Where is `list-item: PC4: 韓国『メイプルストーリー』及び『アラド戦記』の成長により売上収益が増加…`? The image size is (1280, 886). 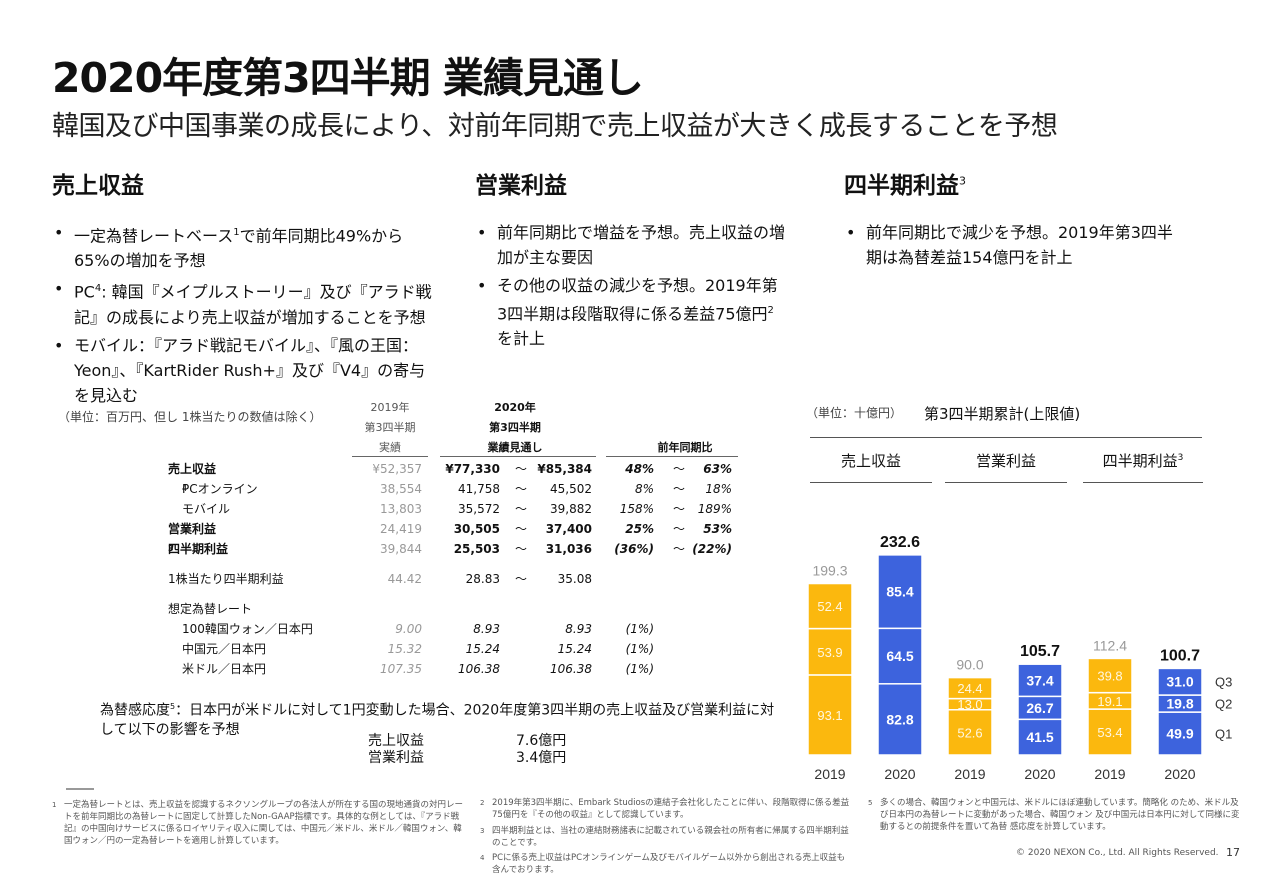 list-item: PC4: 韓国『メイプルストーリー』及び『アラド戦記』の成長により売上収益が増加… is located at coordinates (242, 302).